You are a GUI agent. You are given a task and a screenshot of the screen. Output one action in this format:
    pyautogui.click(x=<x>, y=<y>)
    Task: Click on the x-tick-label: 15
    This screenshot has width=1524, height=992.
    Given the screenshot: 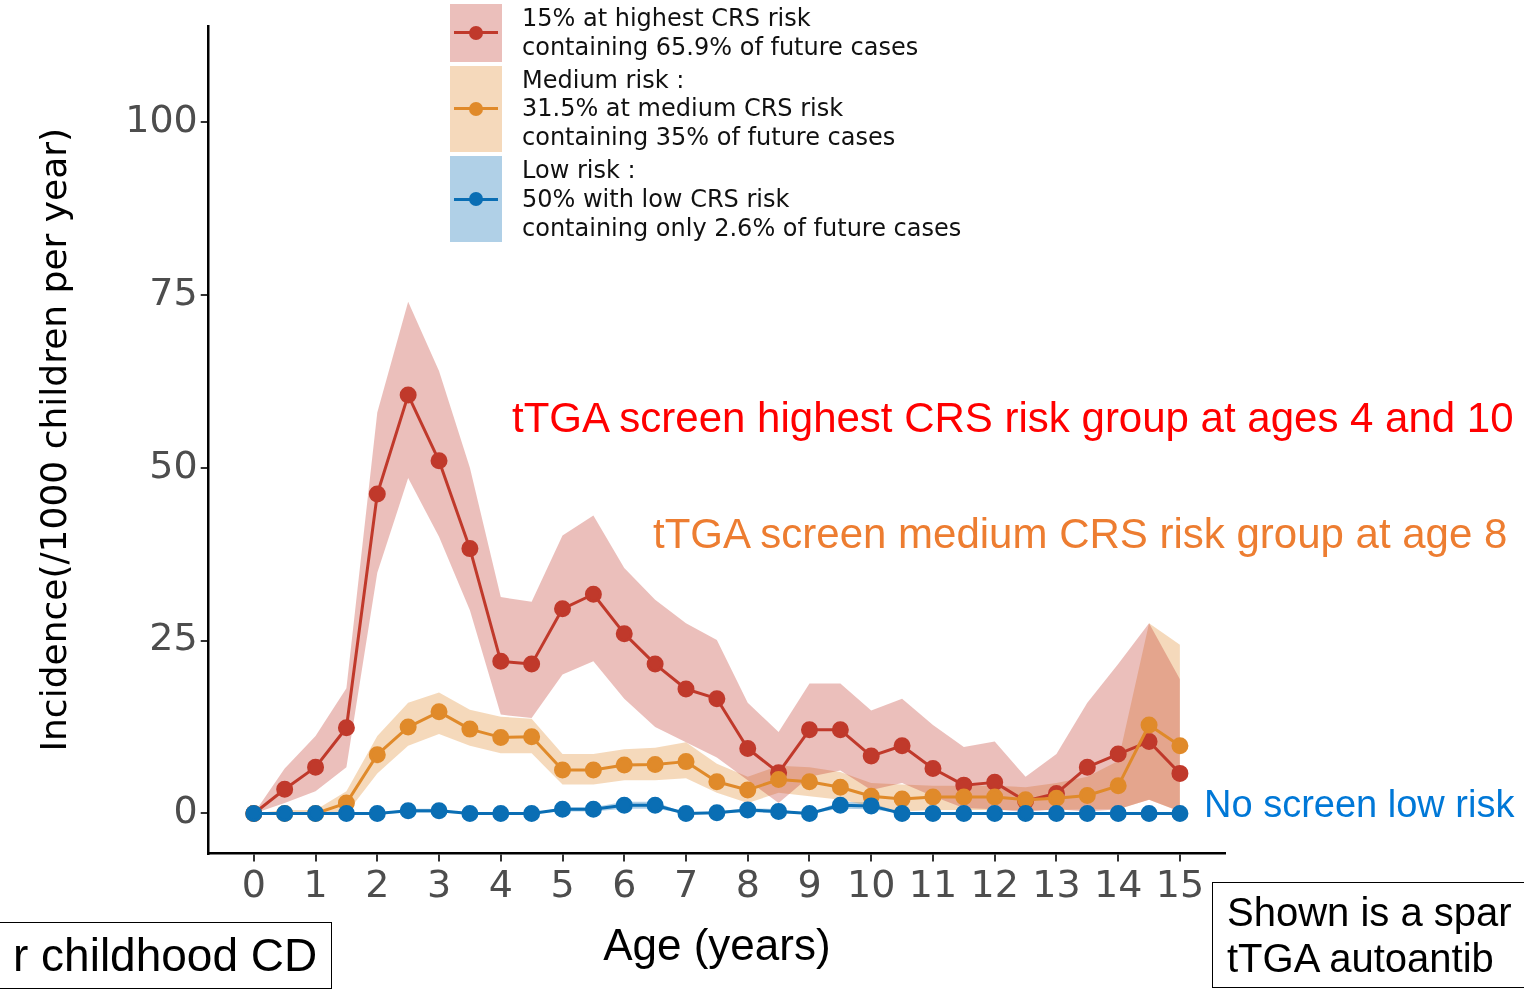 What is the action you would take?
    pyautogui.click(x=1180, y=884)
    